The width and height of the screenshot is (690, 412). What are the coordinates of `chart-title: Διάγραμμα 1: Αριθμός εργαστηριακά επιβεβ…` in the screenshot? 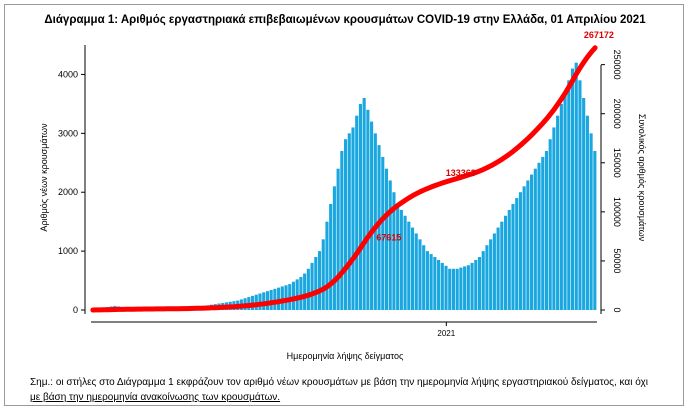 It's located at (345, 20).